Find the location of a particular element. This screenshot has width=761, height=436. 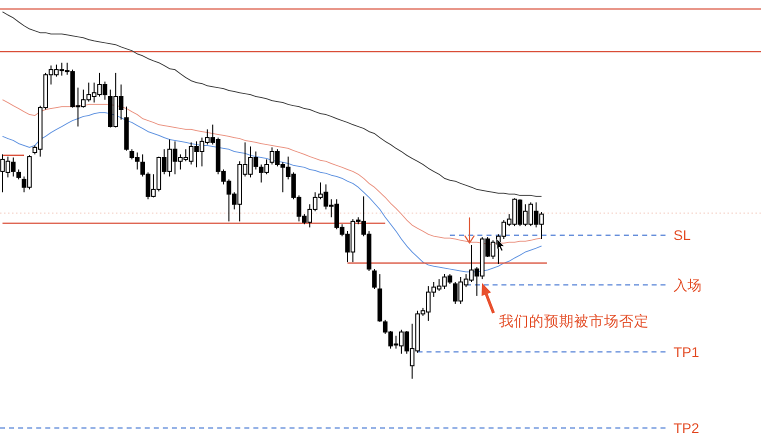

series-label: TP1 is located at coordinates (687, 352).